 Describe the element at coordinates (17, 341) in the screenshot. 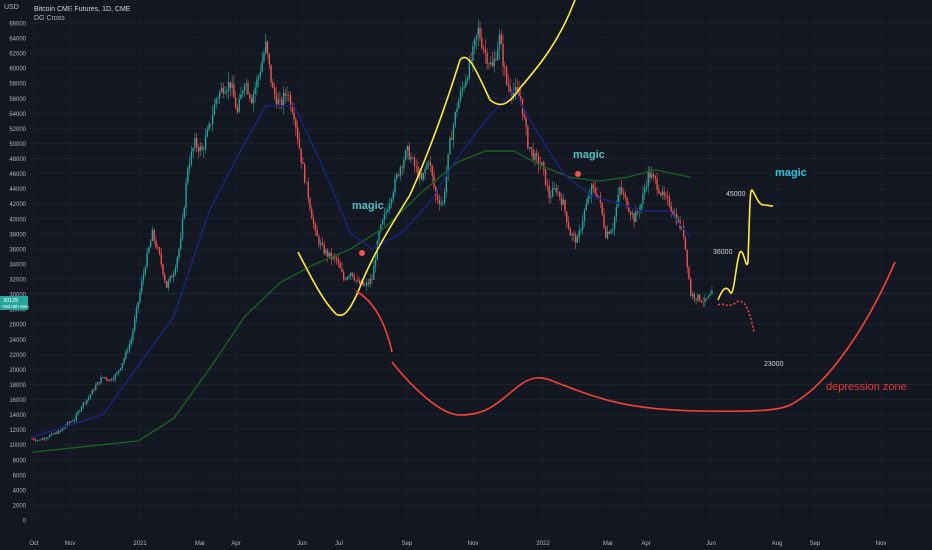

I see `y-tick-label: 24000` at that location.